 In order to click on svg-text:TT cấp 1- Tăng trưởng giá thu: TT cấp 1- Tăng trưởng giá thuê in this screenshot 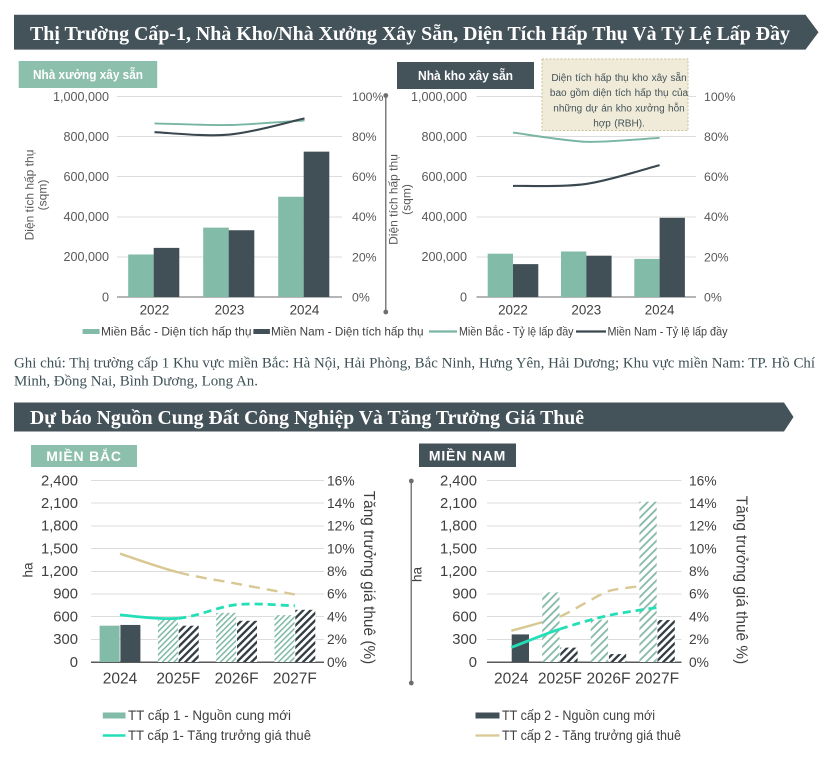, I will do `click(219, 735)`.